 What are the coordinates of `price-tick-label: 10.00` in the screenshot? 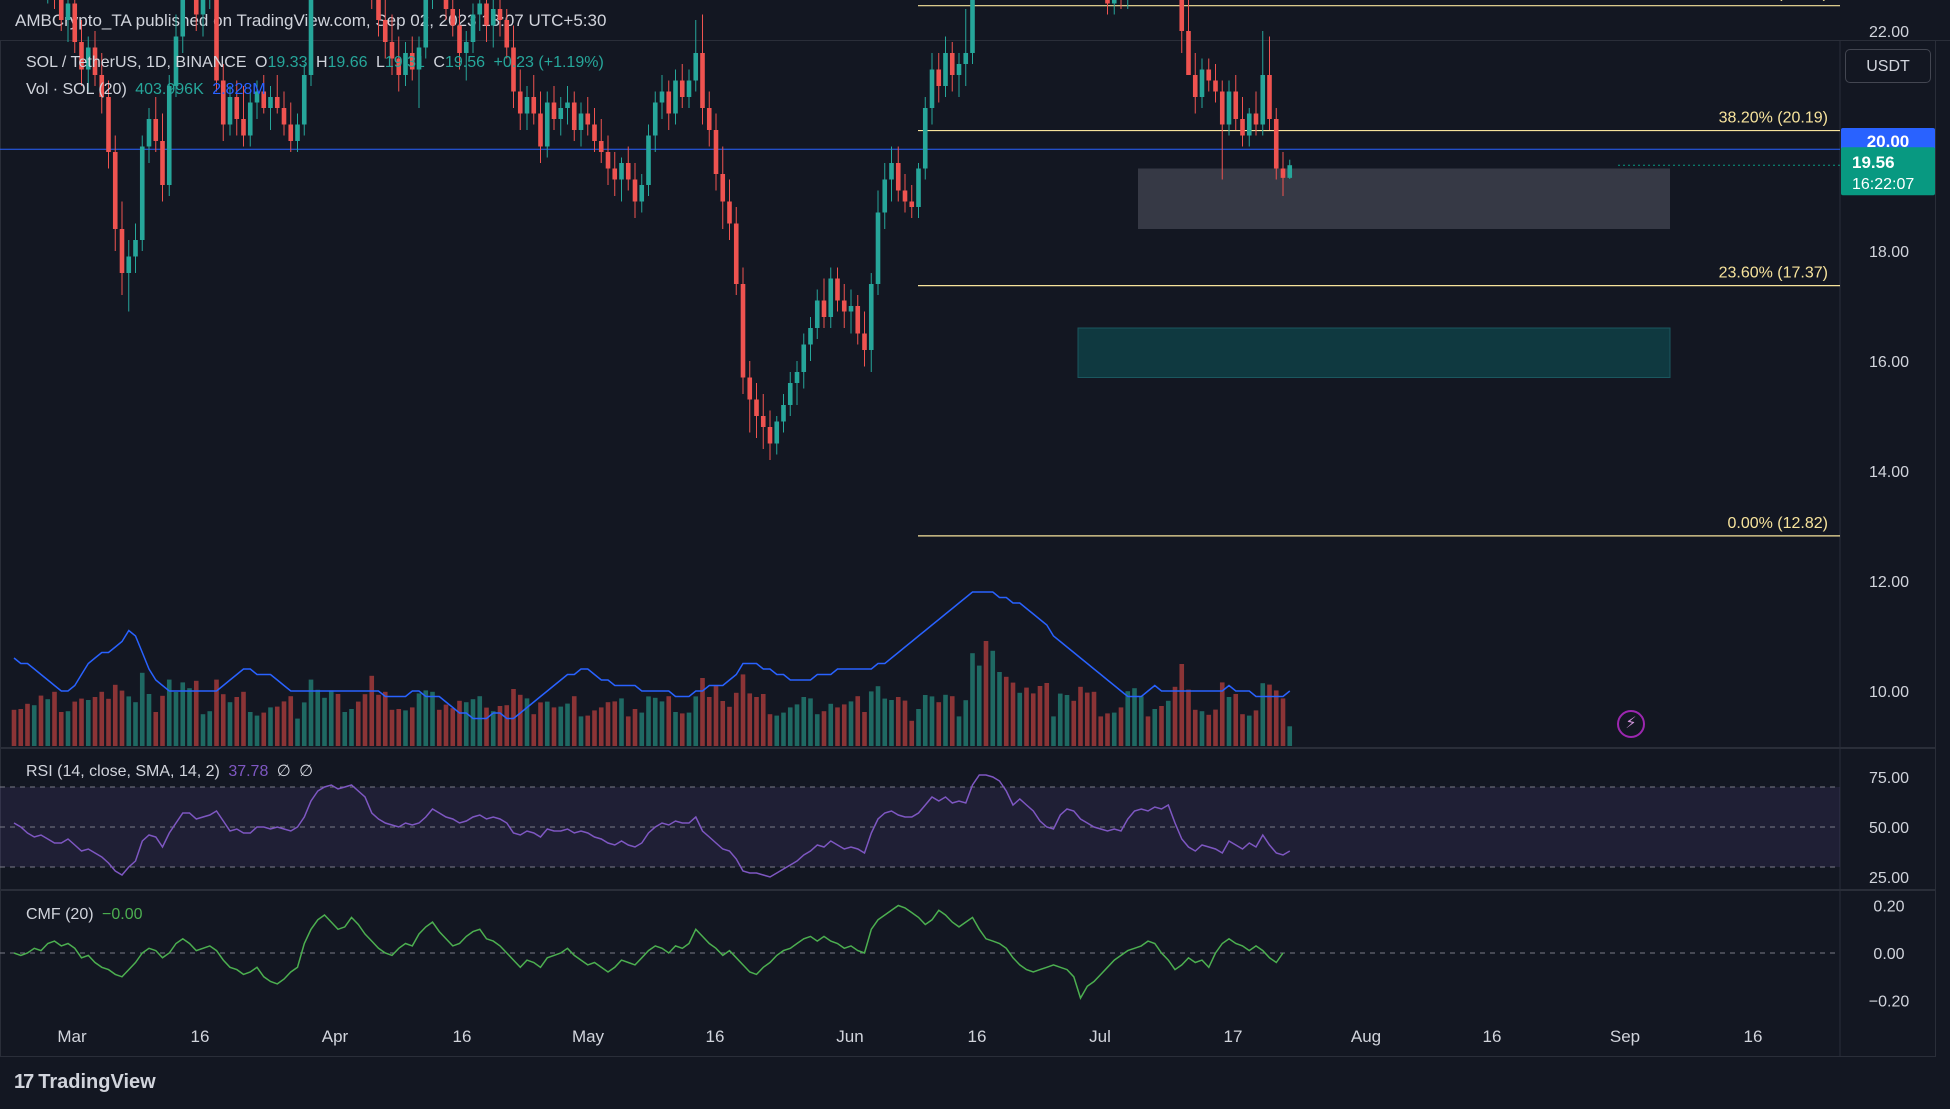 It's located at (1889, 692).